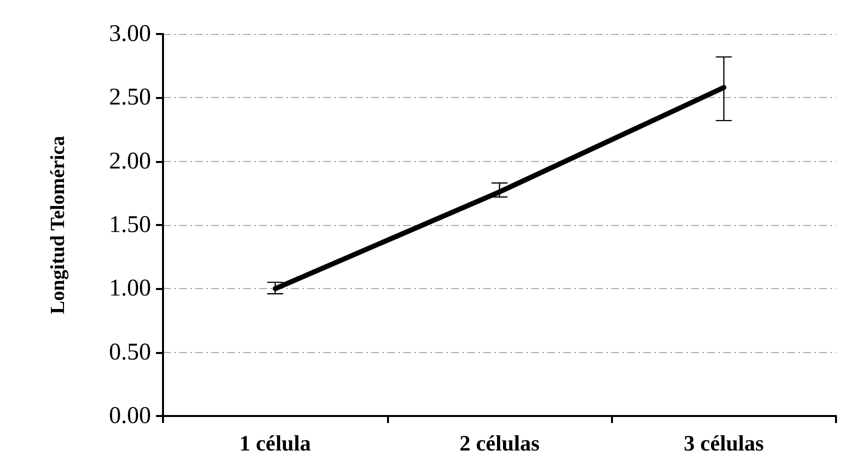 This screenshot has width=864, height=471. What do you see at coordinates (499, 443) in the screenshot?
I see `x-tick-label: 2 células` at bounding box center [499, 443].